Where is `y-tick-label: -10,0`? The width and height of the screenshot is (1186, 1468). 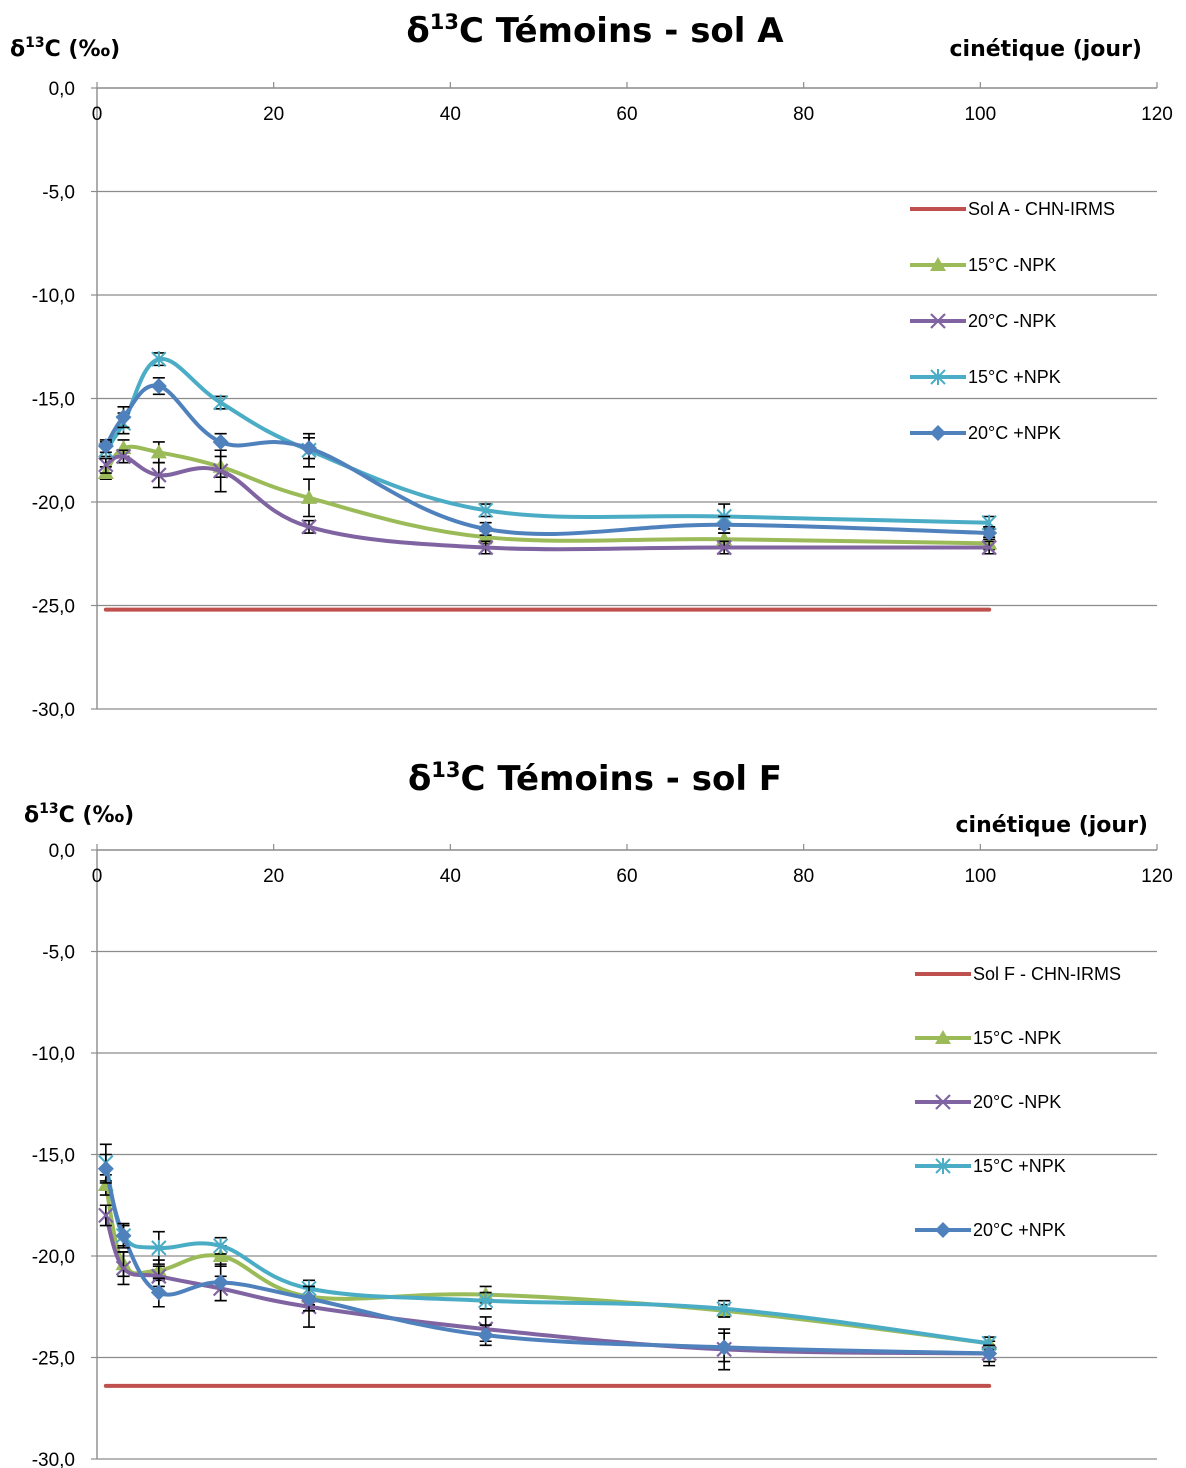
y-tick-label: -10,0 is located at coordinates (53, 296).